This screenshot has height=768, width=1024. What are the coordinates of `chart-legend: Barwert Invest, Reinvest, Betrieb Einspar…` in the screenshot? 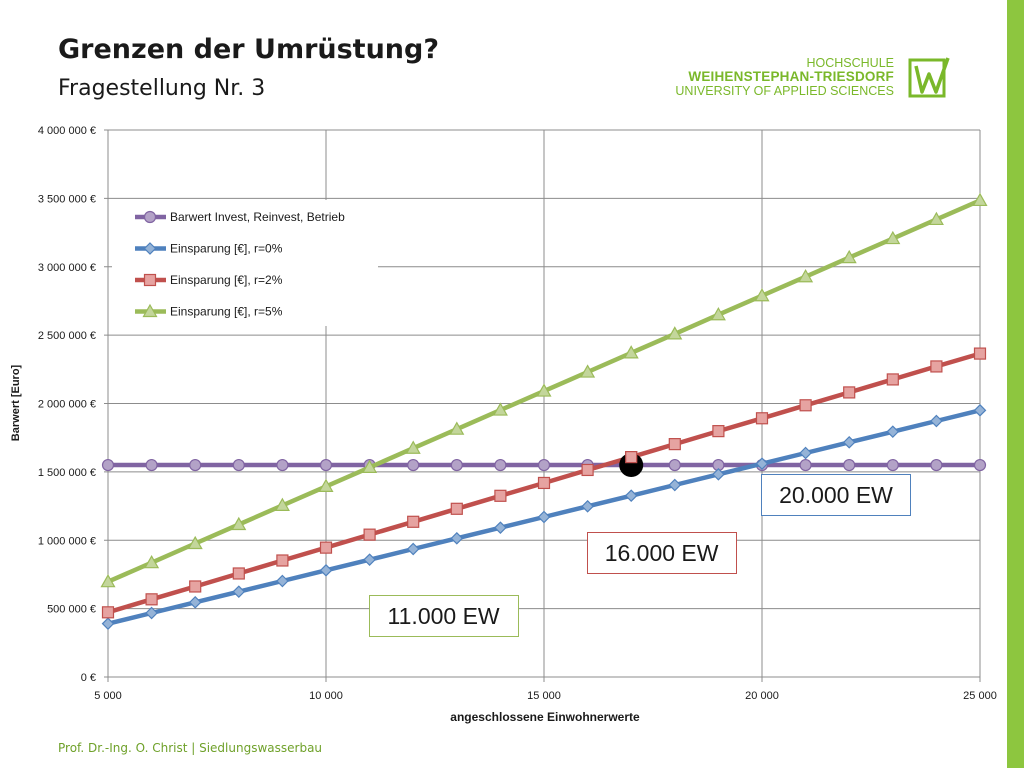 It's located at (245, 263).